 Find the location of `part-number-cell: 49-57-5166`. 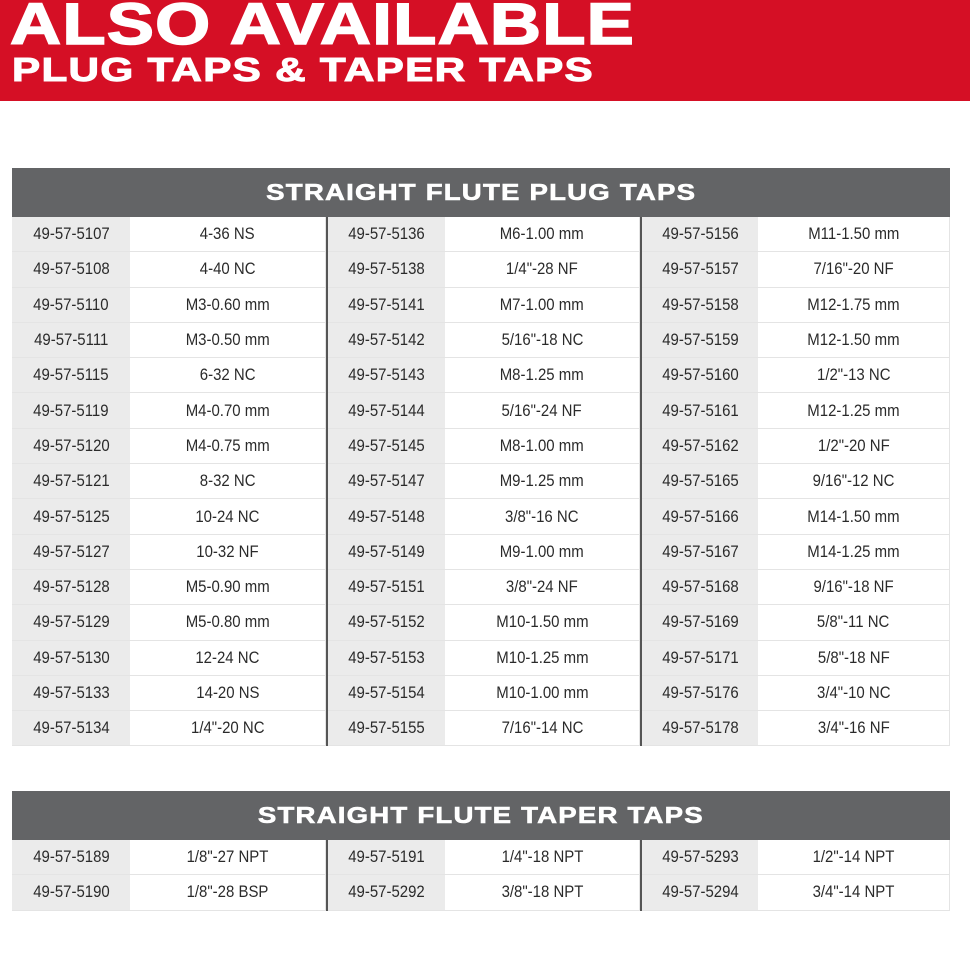

part-number-cell: 49-57-5166 is located at coordinates (700, 517).